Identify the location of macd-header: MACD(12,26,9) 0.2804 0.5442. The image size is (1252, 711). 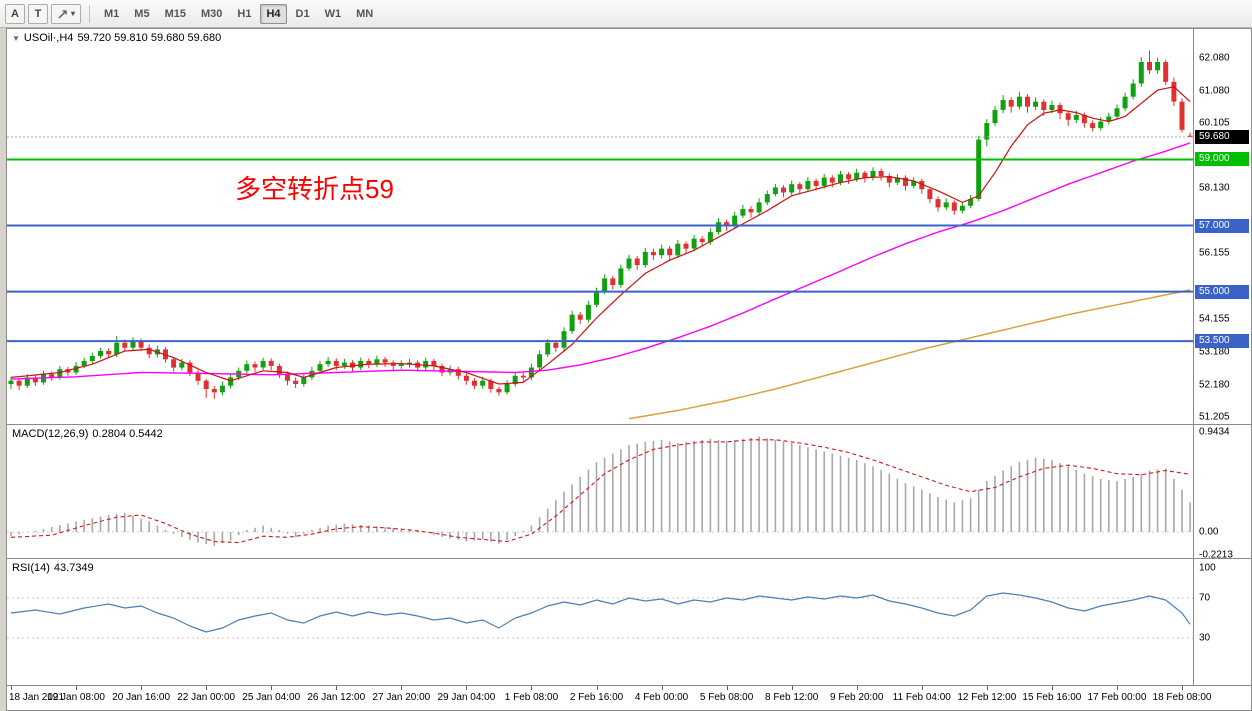
(87, 434).